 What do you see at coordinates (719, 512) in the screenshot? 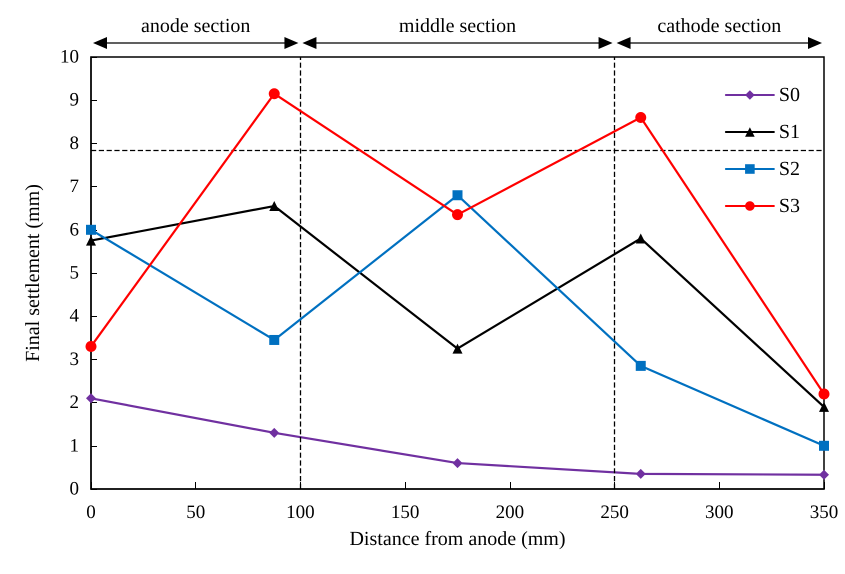
I see `x-tick-label: 300` at bounding box center [719, 512].